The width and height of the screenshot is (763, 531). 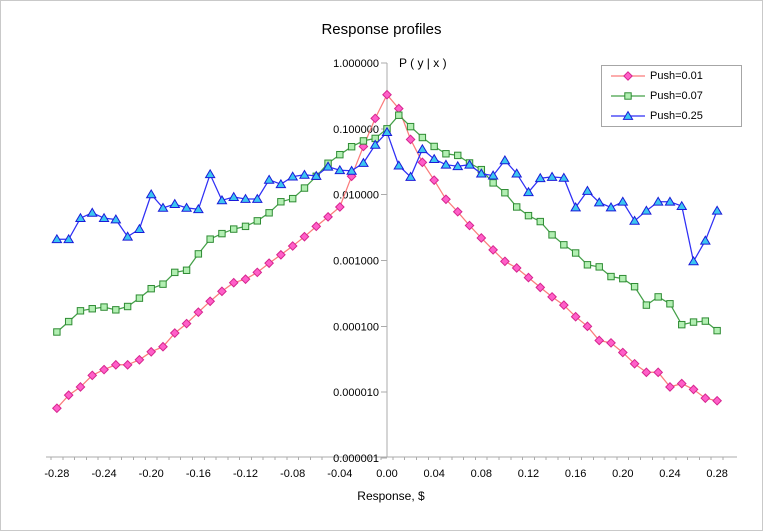 I want to click on x-tick-label: -0.12, so click(x=245, y=474).